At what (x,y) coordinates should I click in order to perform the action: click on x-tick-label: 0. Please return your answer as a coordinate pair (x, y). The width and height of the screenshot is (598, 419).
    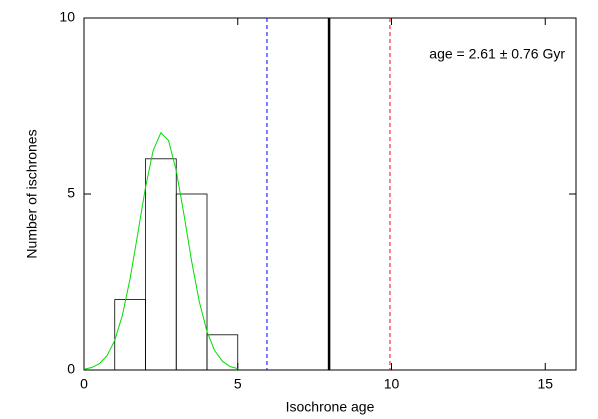
    Looking at the image, I should click on (84, 384).